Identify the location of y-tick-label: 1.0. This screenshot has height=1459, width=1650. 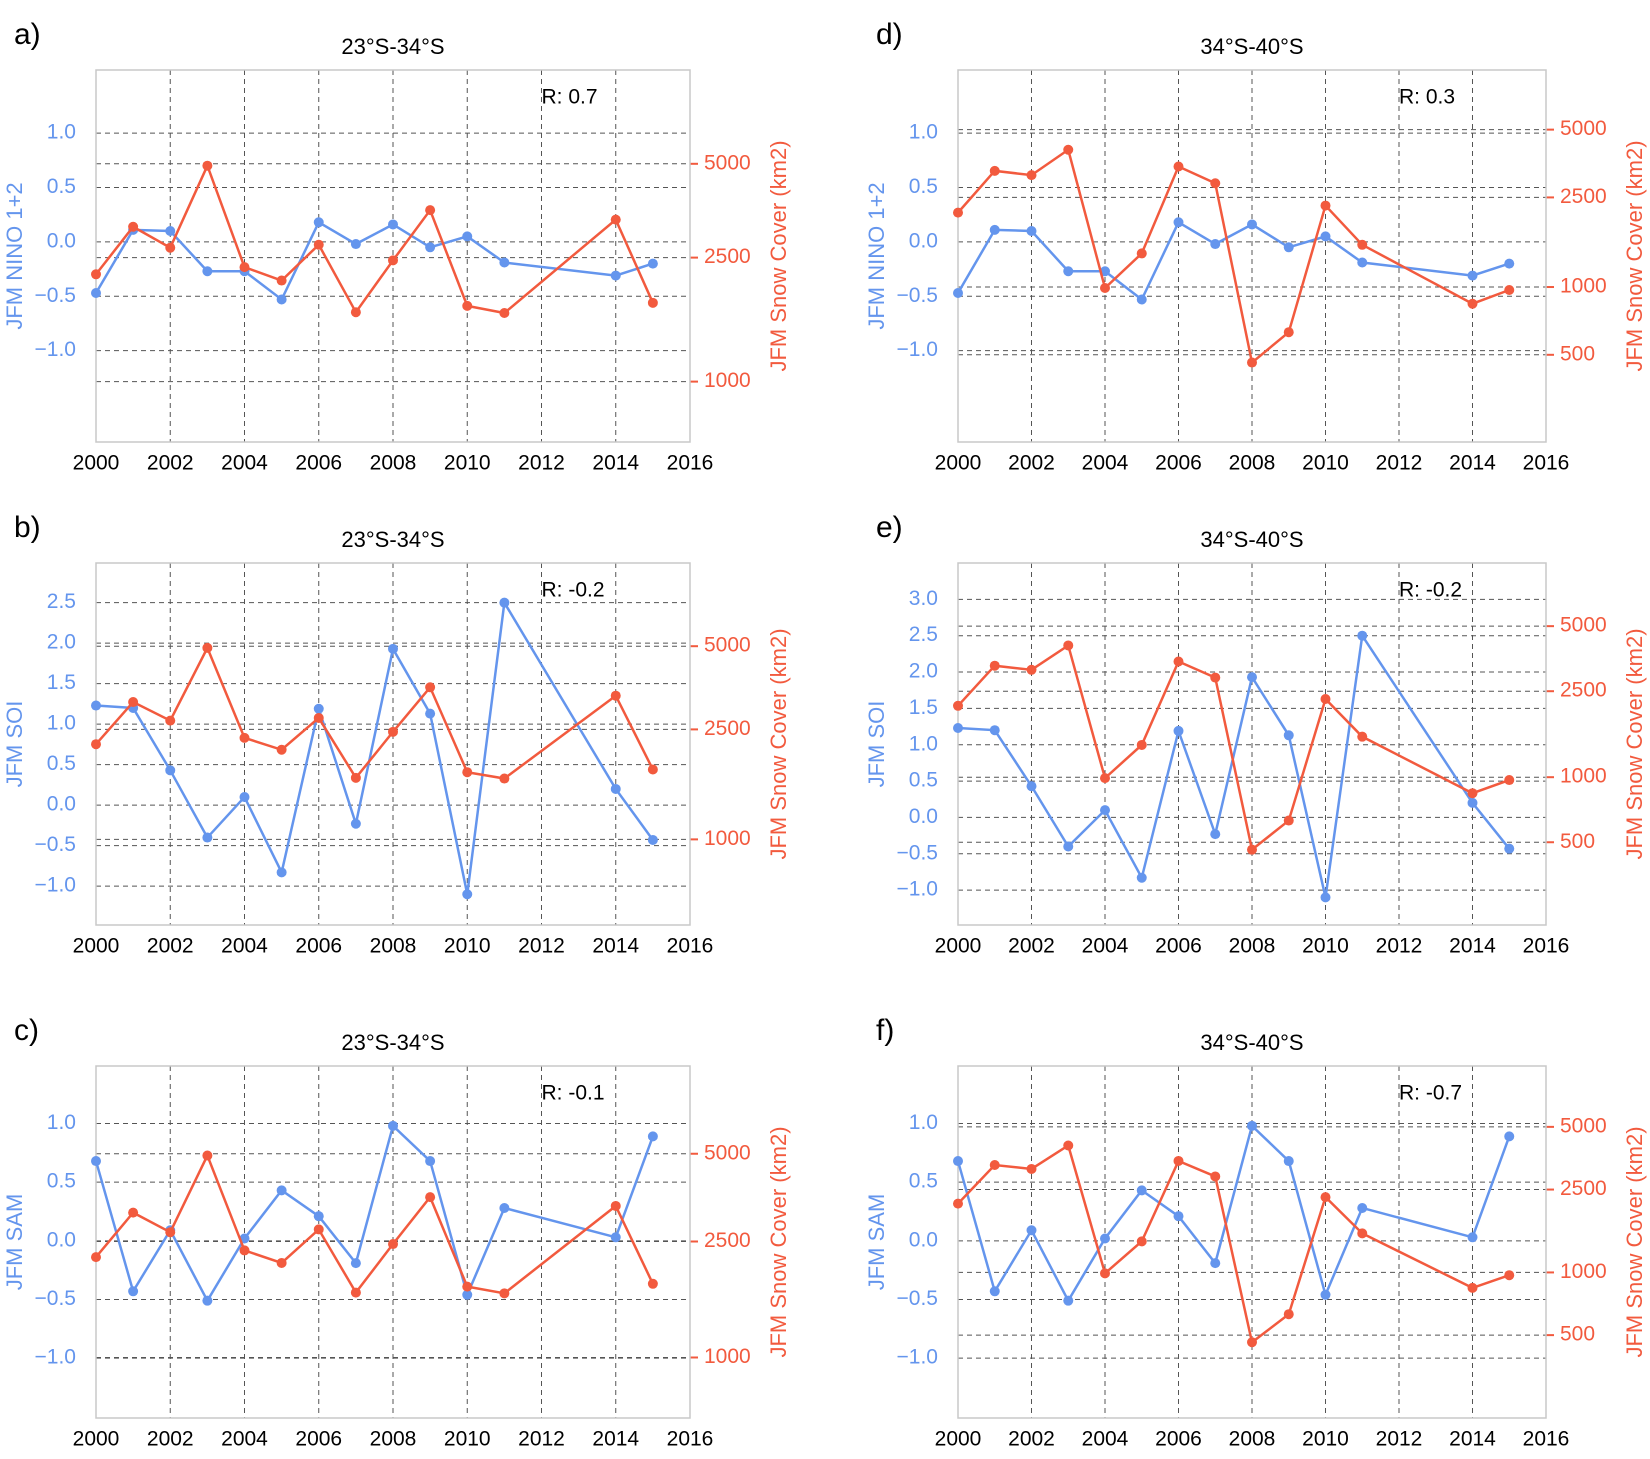
(923, 743).